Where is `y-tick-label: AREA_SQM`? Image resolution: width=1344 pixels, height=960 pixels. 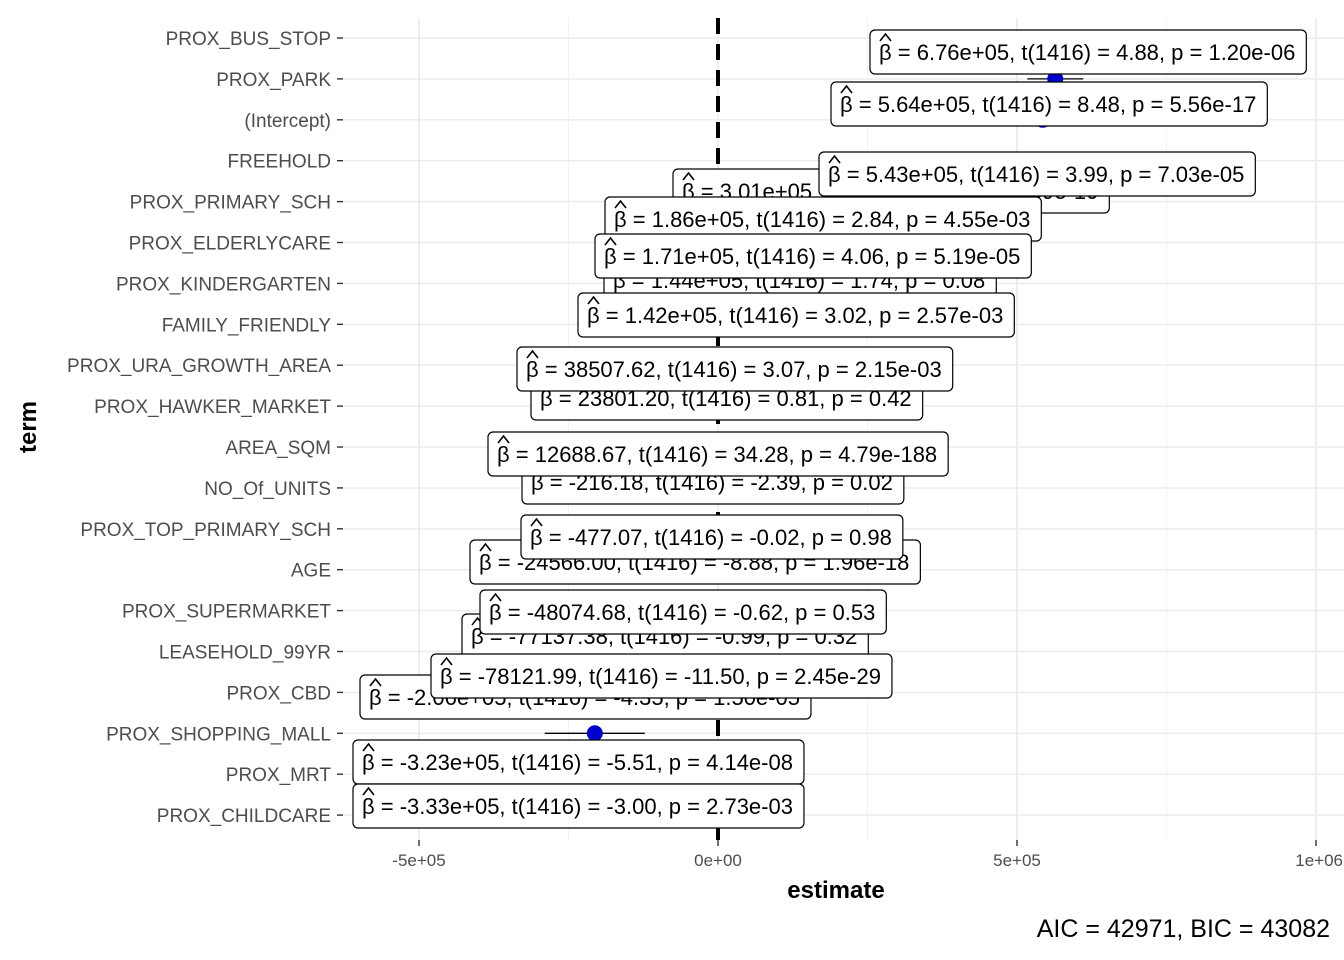
y-tick-label: AREA_SQM is located at coordinates (278, 448).